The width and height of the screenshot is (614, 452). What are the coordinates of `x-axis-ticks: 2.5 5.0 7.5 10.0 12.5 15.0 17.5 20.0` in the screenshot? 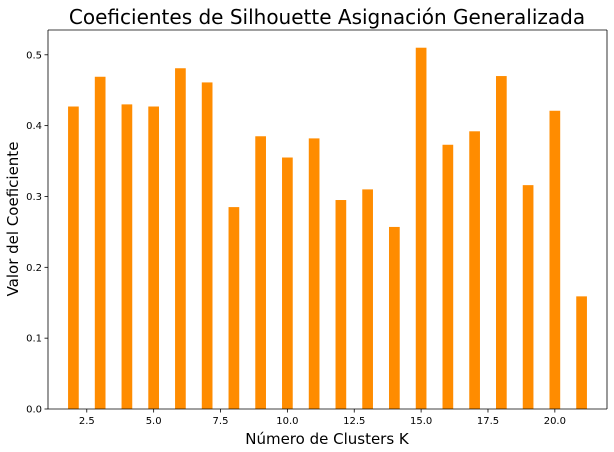 It's located at (322, 418).